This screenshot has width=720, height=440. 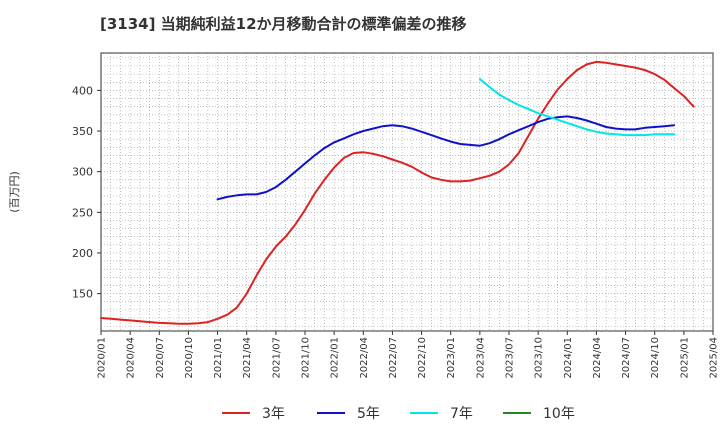 I want to click on x-tick-label: 2021/01, so click(x=218, y=358).